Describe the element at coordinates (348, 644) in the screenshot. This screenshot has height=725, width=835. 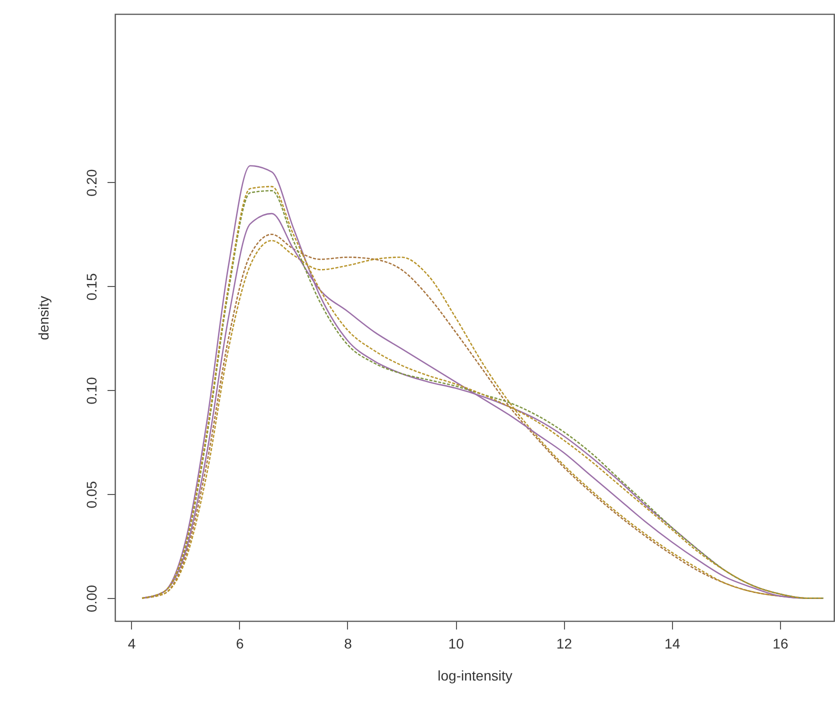
I see `x-tick-label: 8` at that location.